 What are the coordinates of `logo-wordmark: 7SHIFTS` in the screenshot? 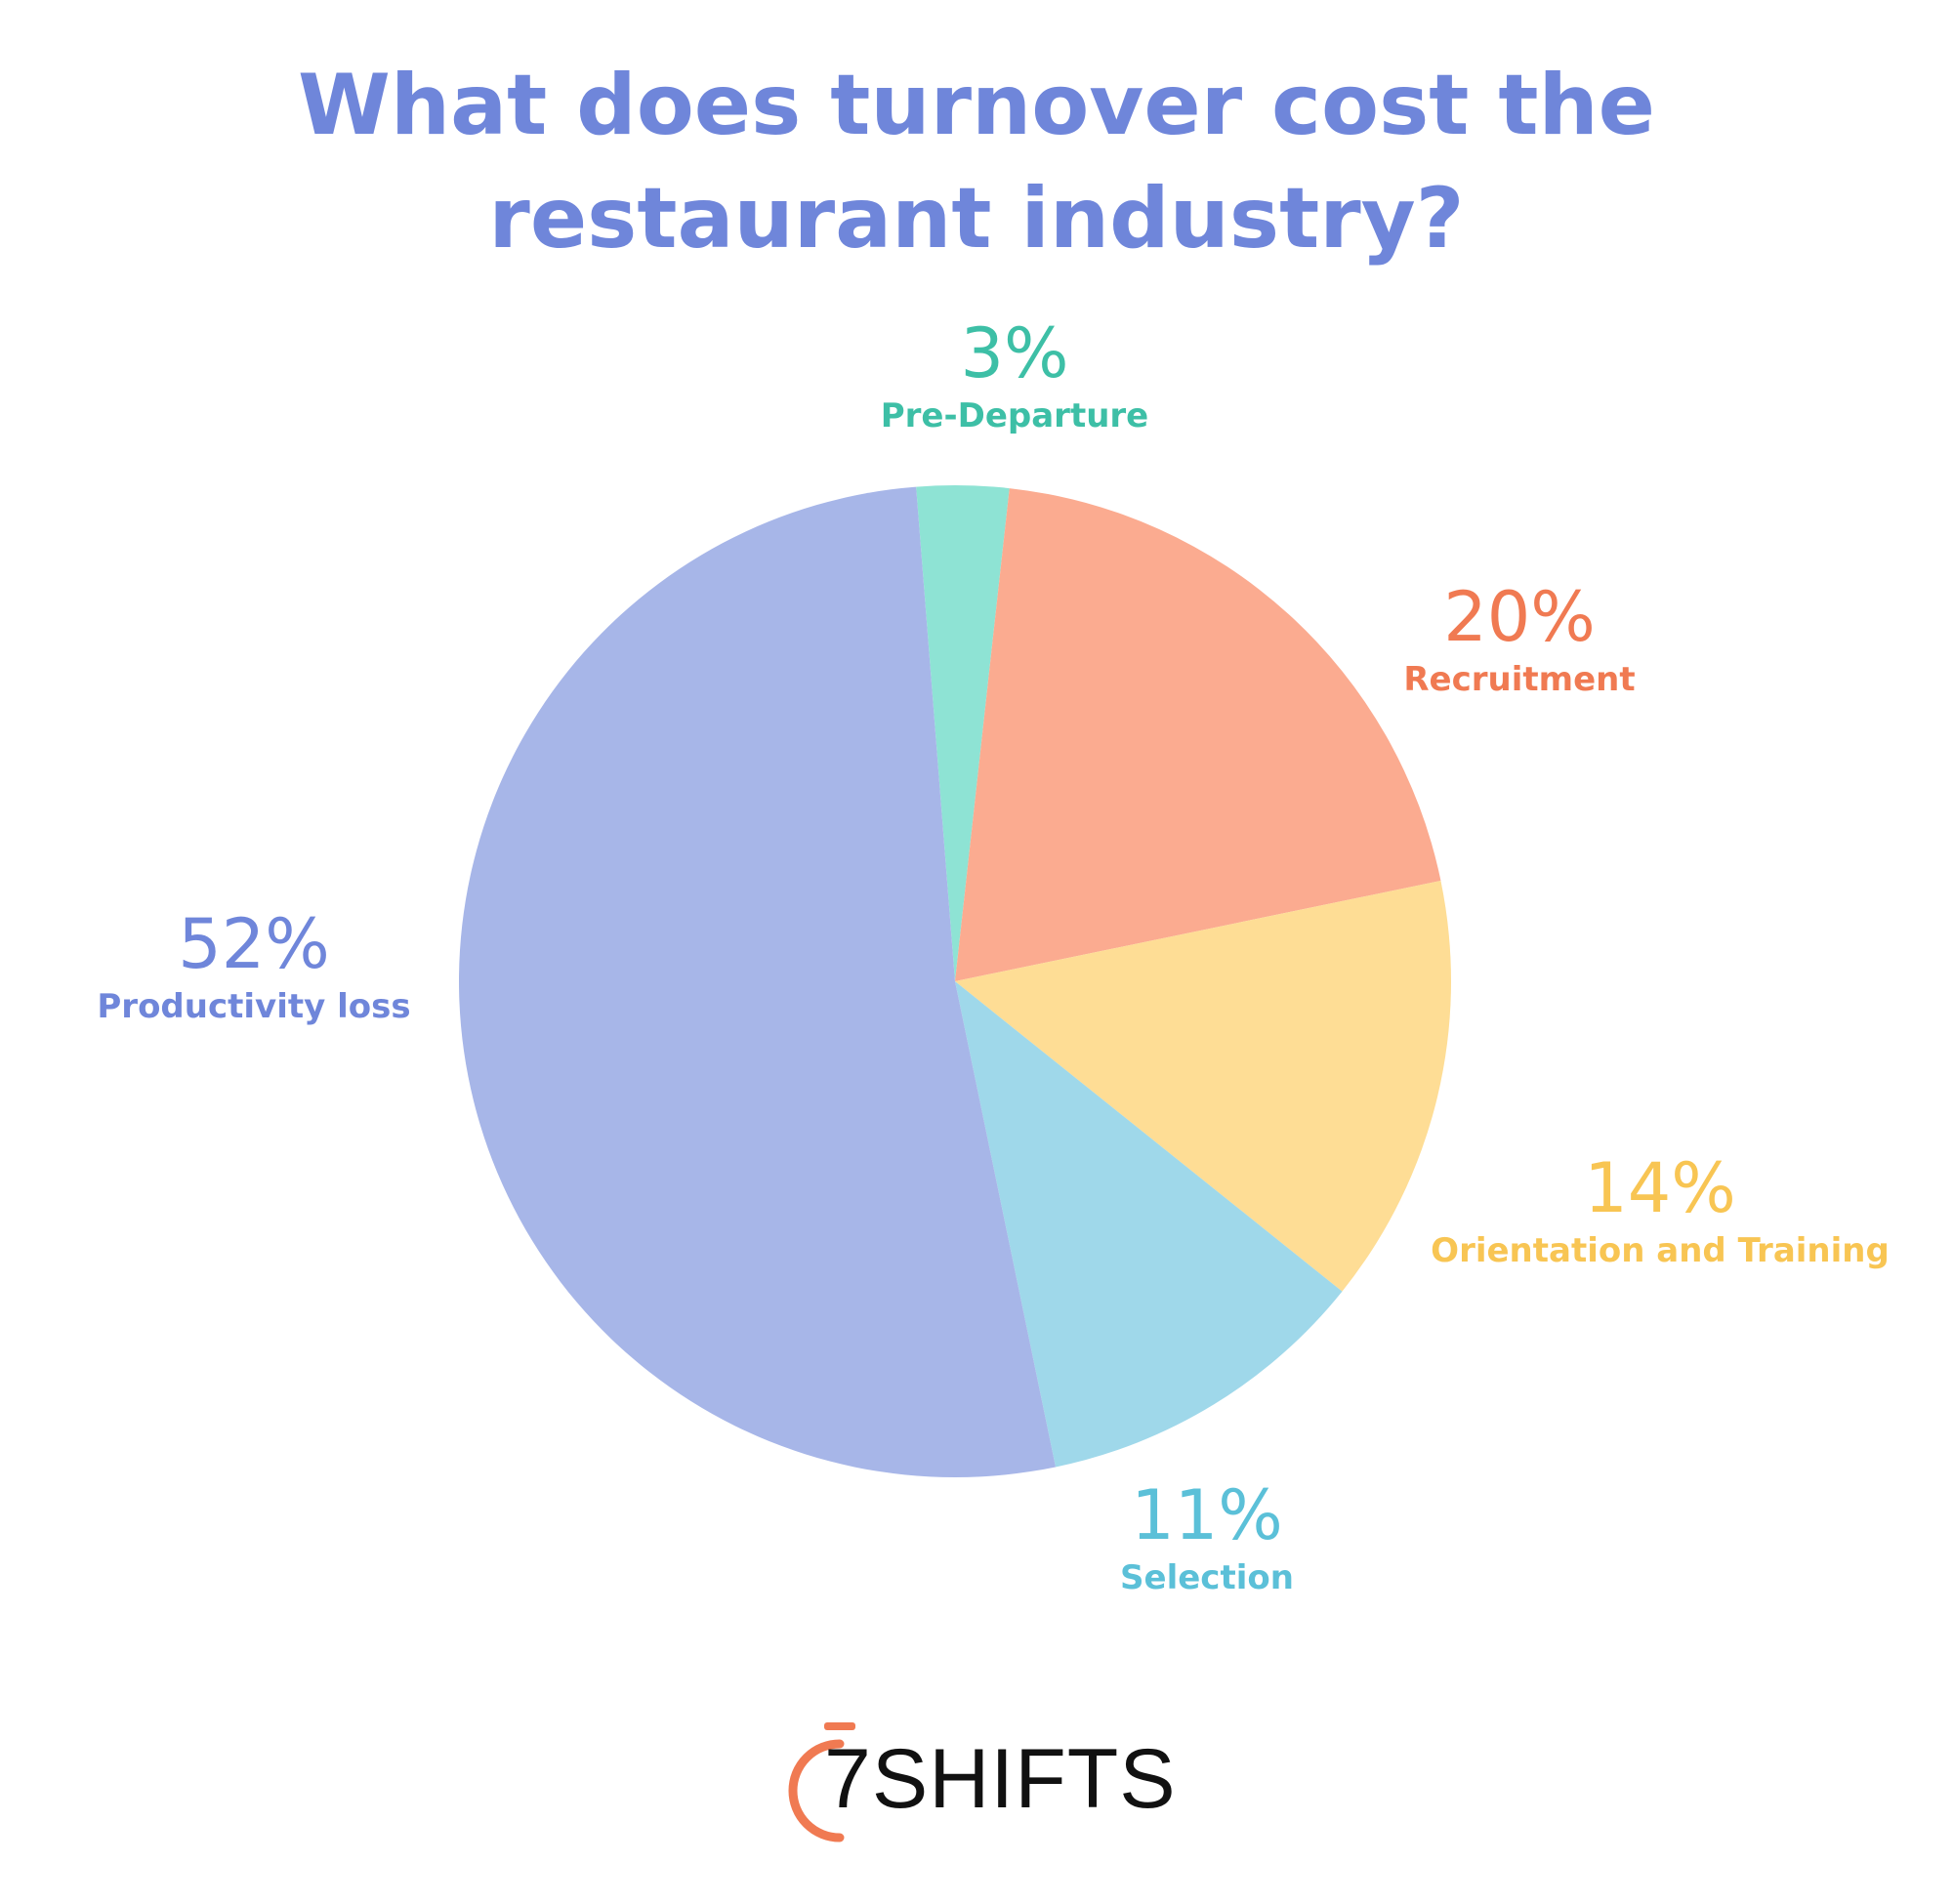 It's located at (1001, 1779).